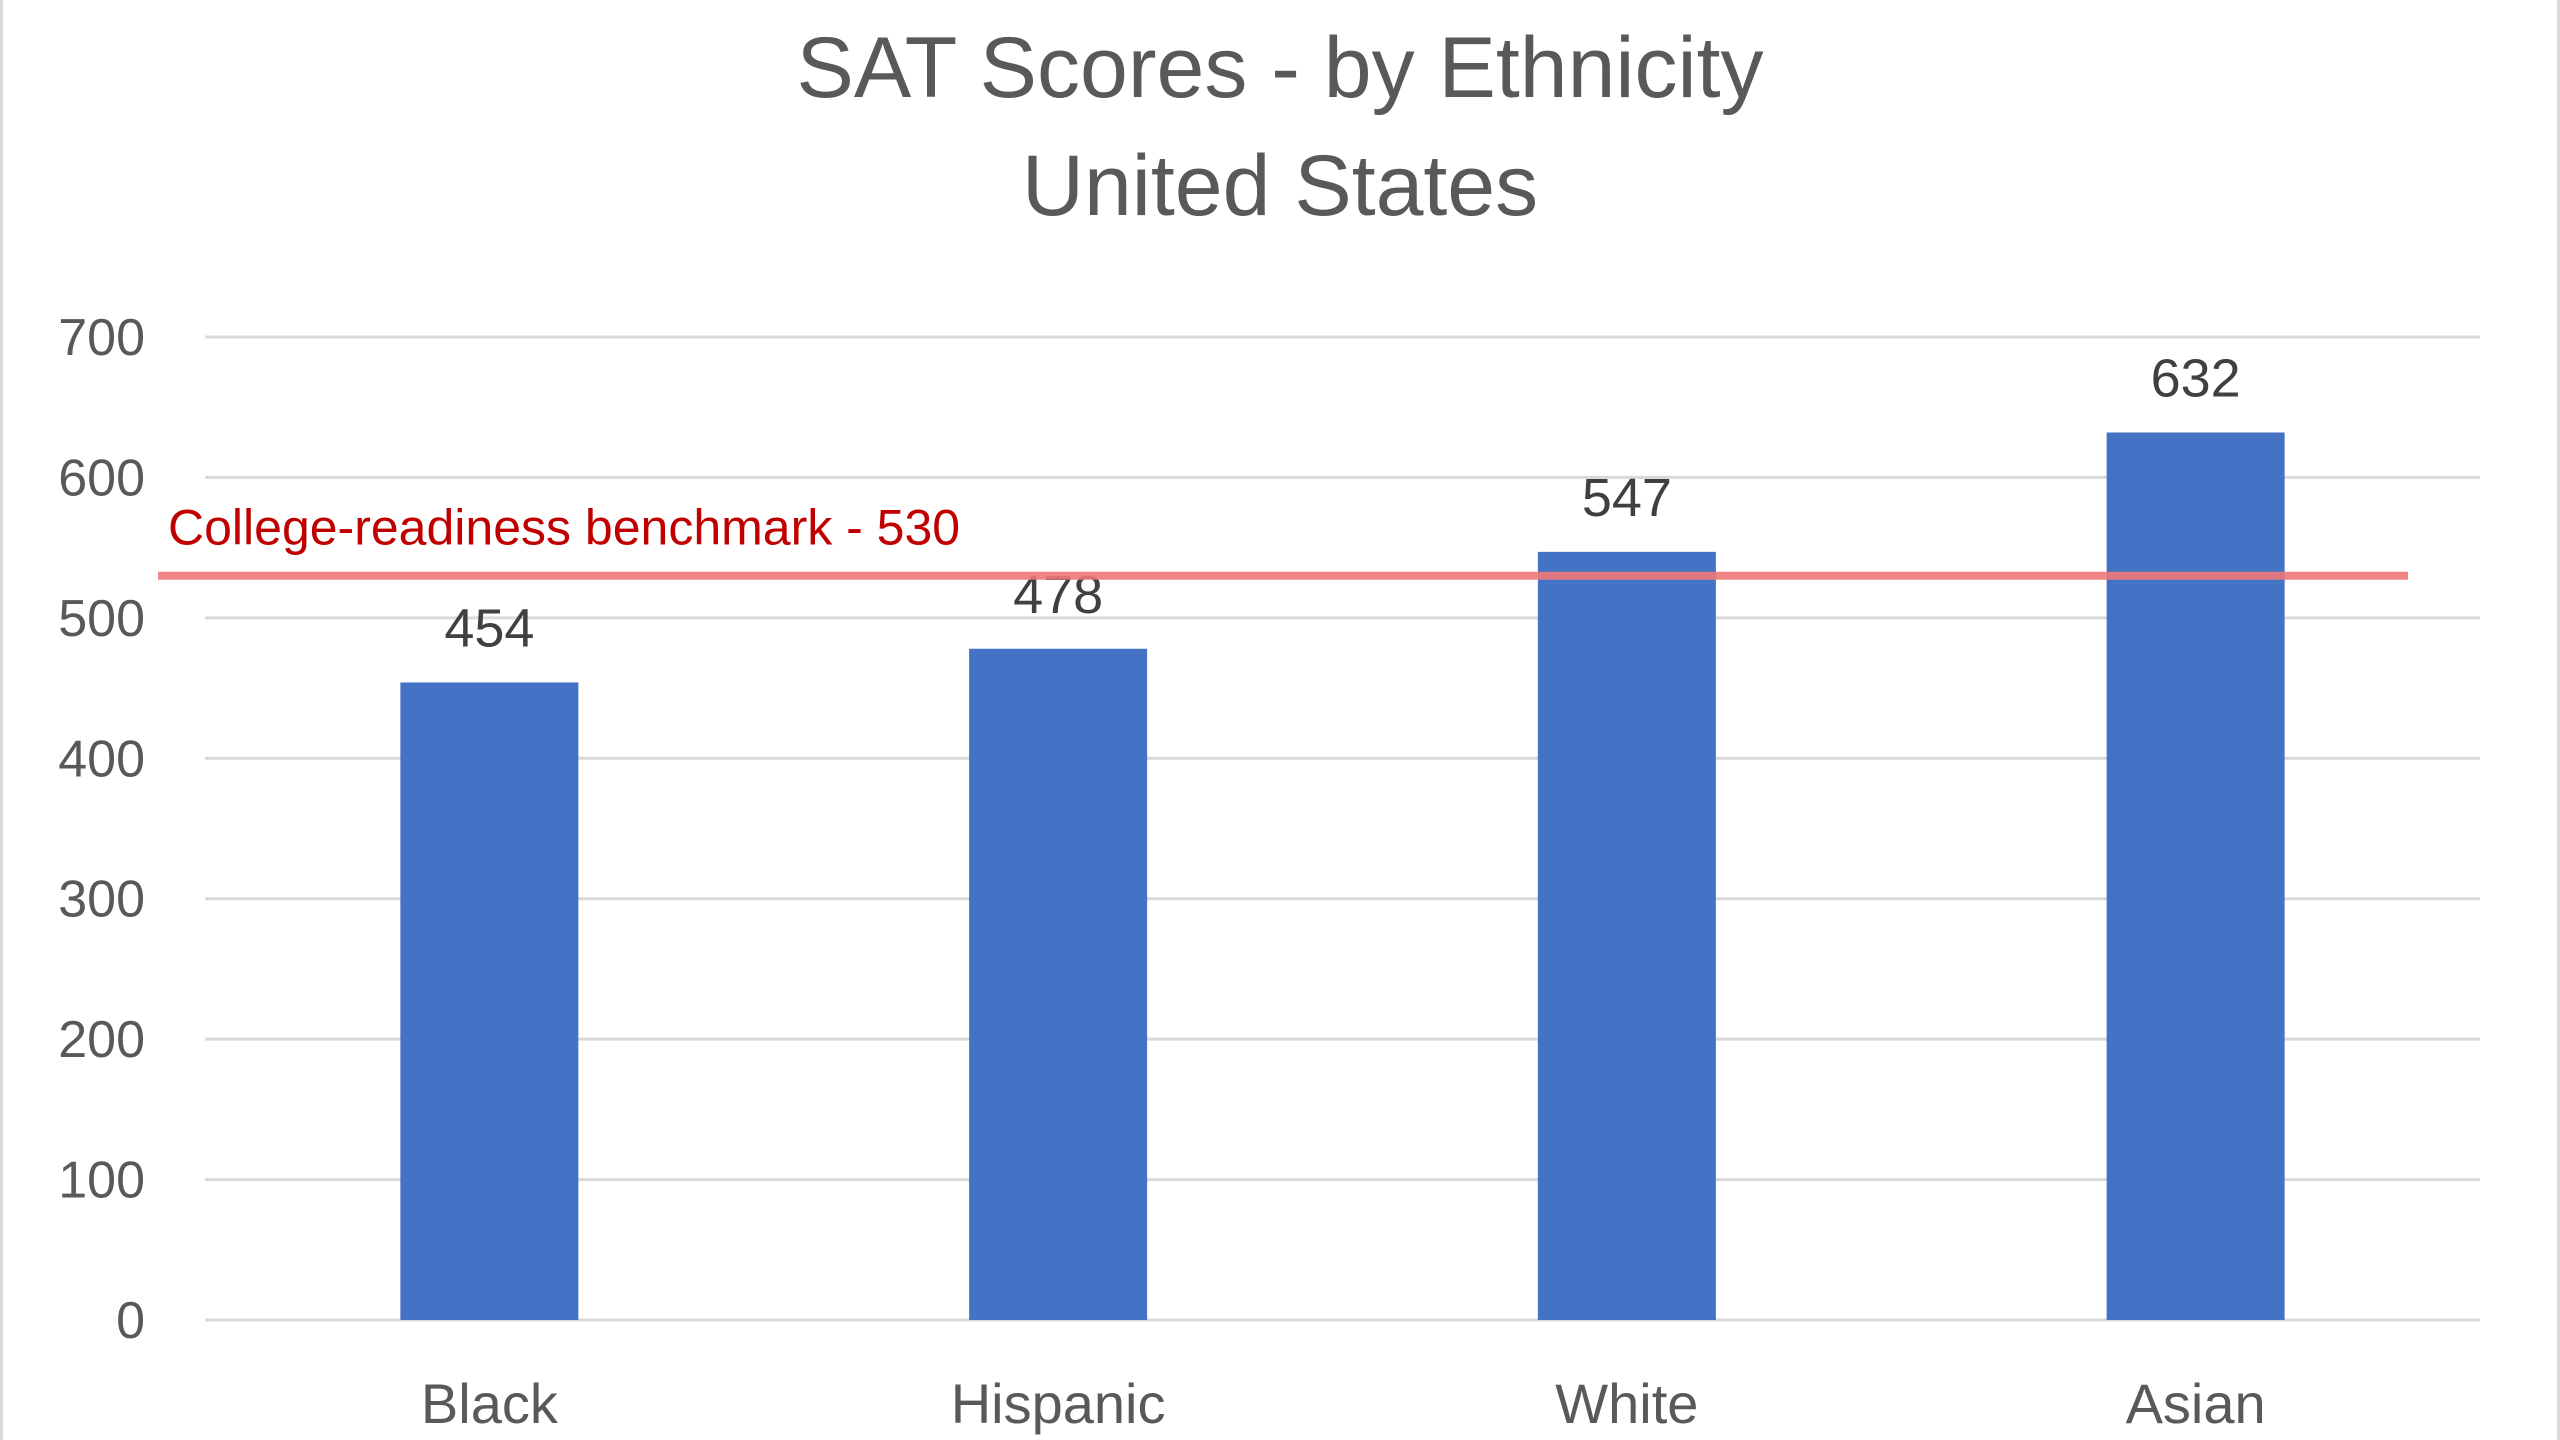 This screenshot has width=2560, height=1440. Describe the element at coordinates (1626, 935) in the screenshot. I see `bar-white` at that location.